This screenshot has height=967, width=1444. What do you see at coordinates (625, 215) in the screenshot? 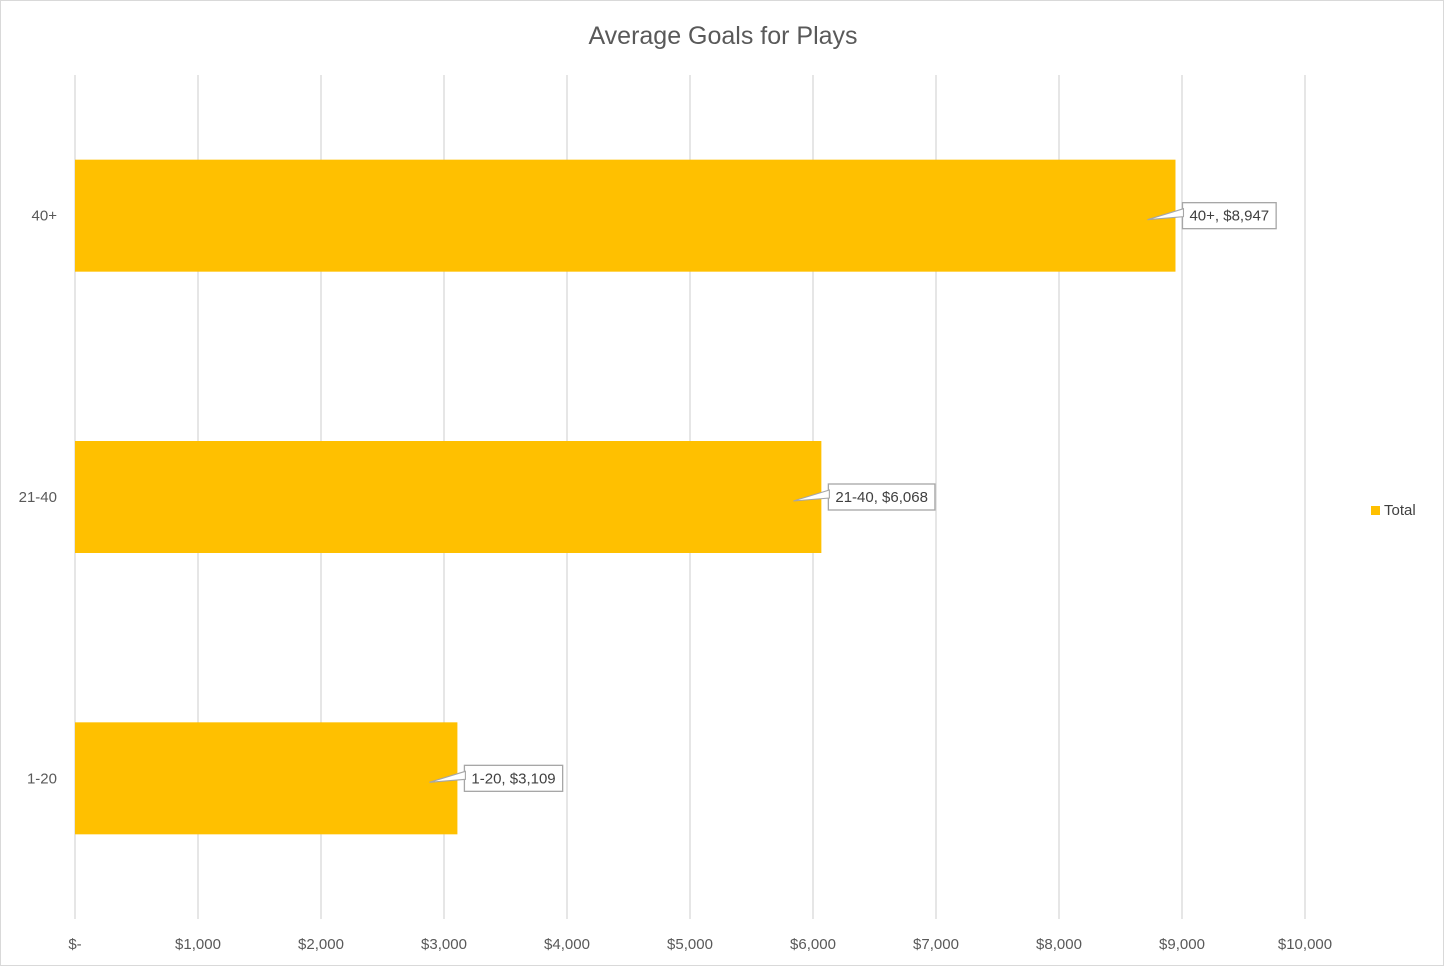
I see `bar-40+` at bounding box center [625, 215].